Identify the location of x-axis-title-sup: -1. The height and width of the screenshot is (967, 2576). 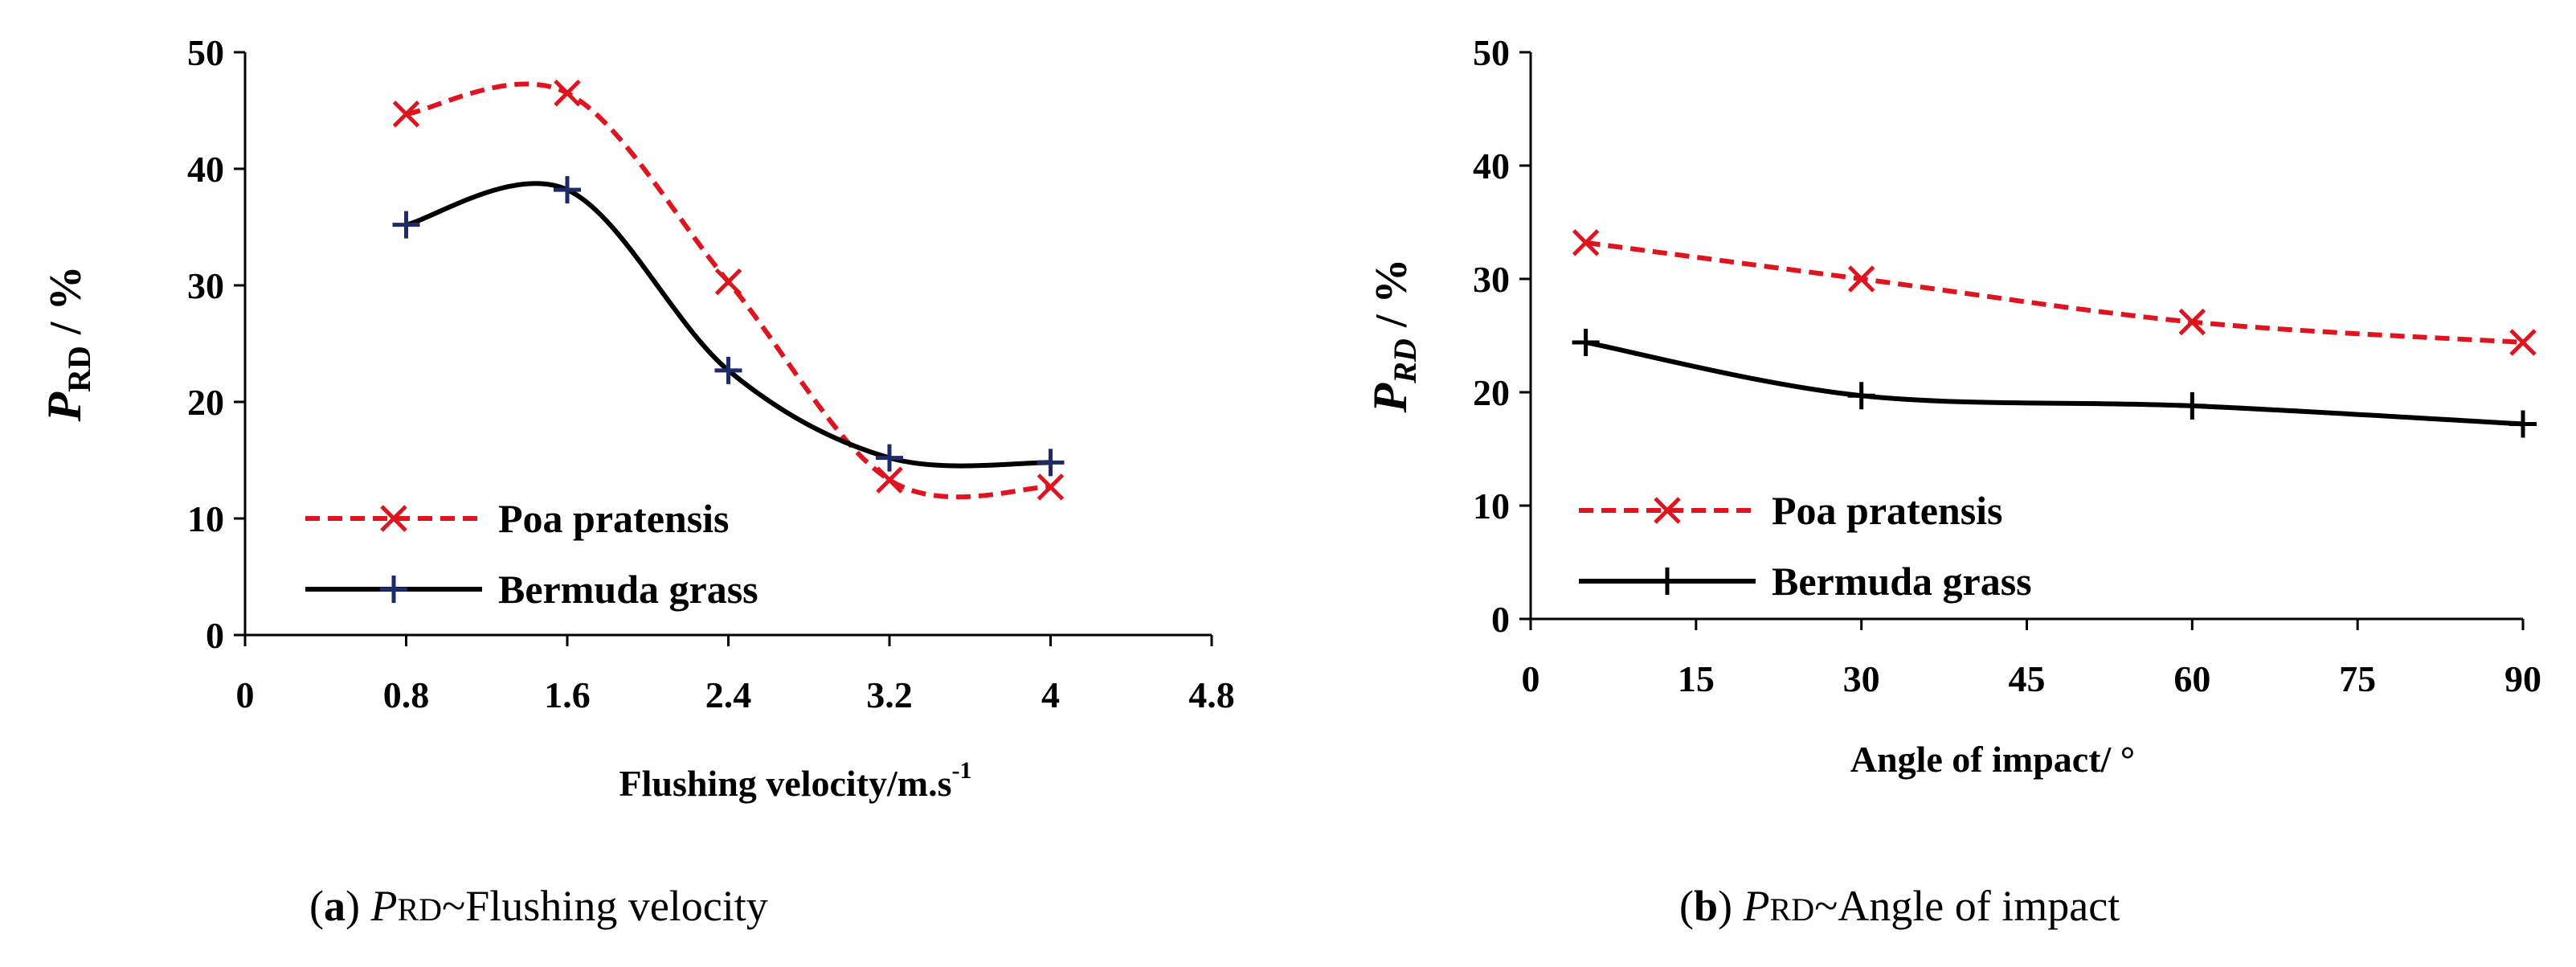
(962, 770).